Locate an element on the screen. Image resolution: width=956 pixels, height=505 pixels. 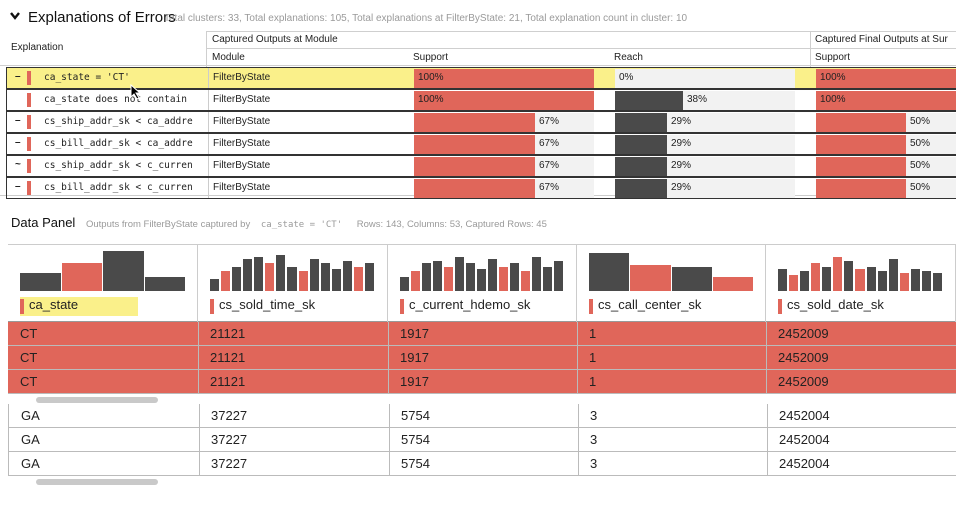
column-name: c_current_hdemo_sk is located at coordinates (465, 306).